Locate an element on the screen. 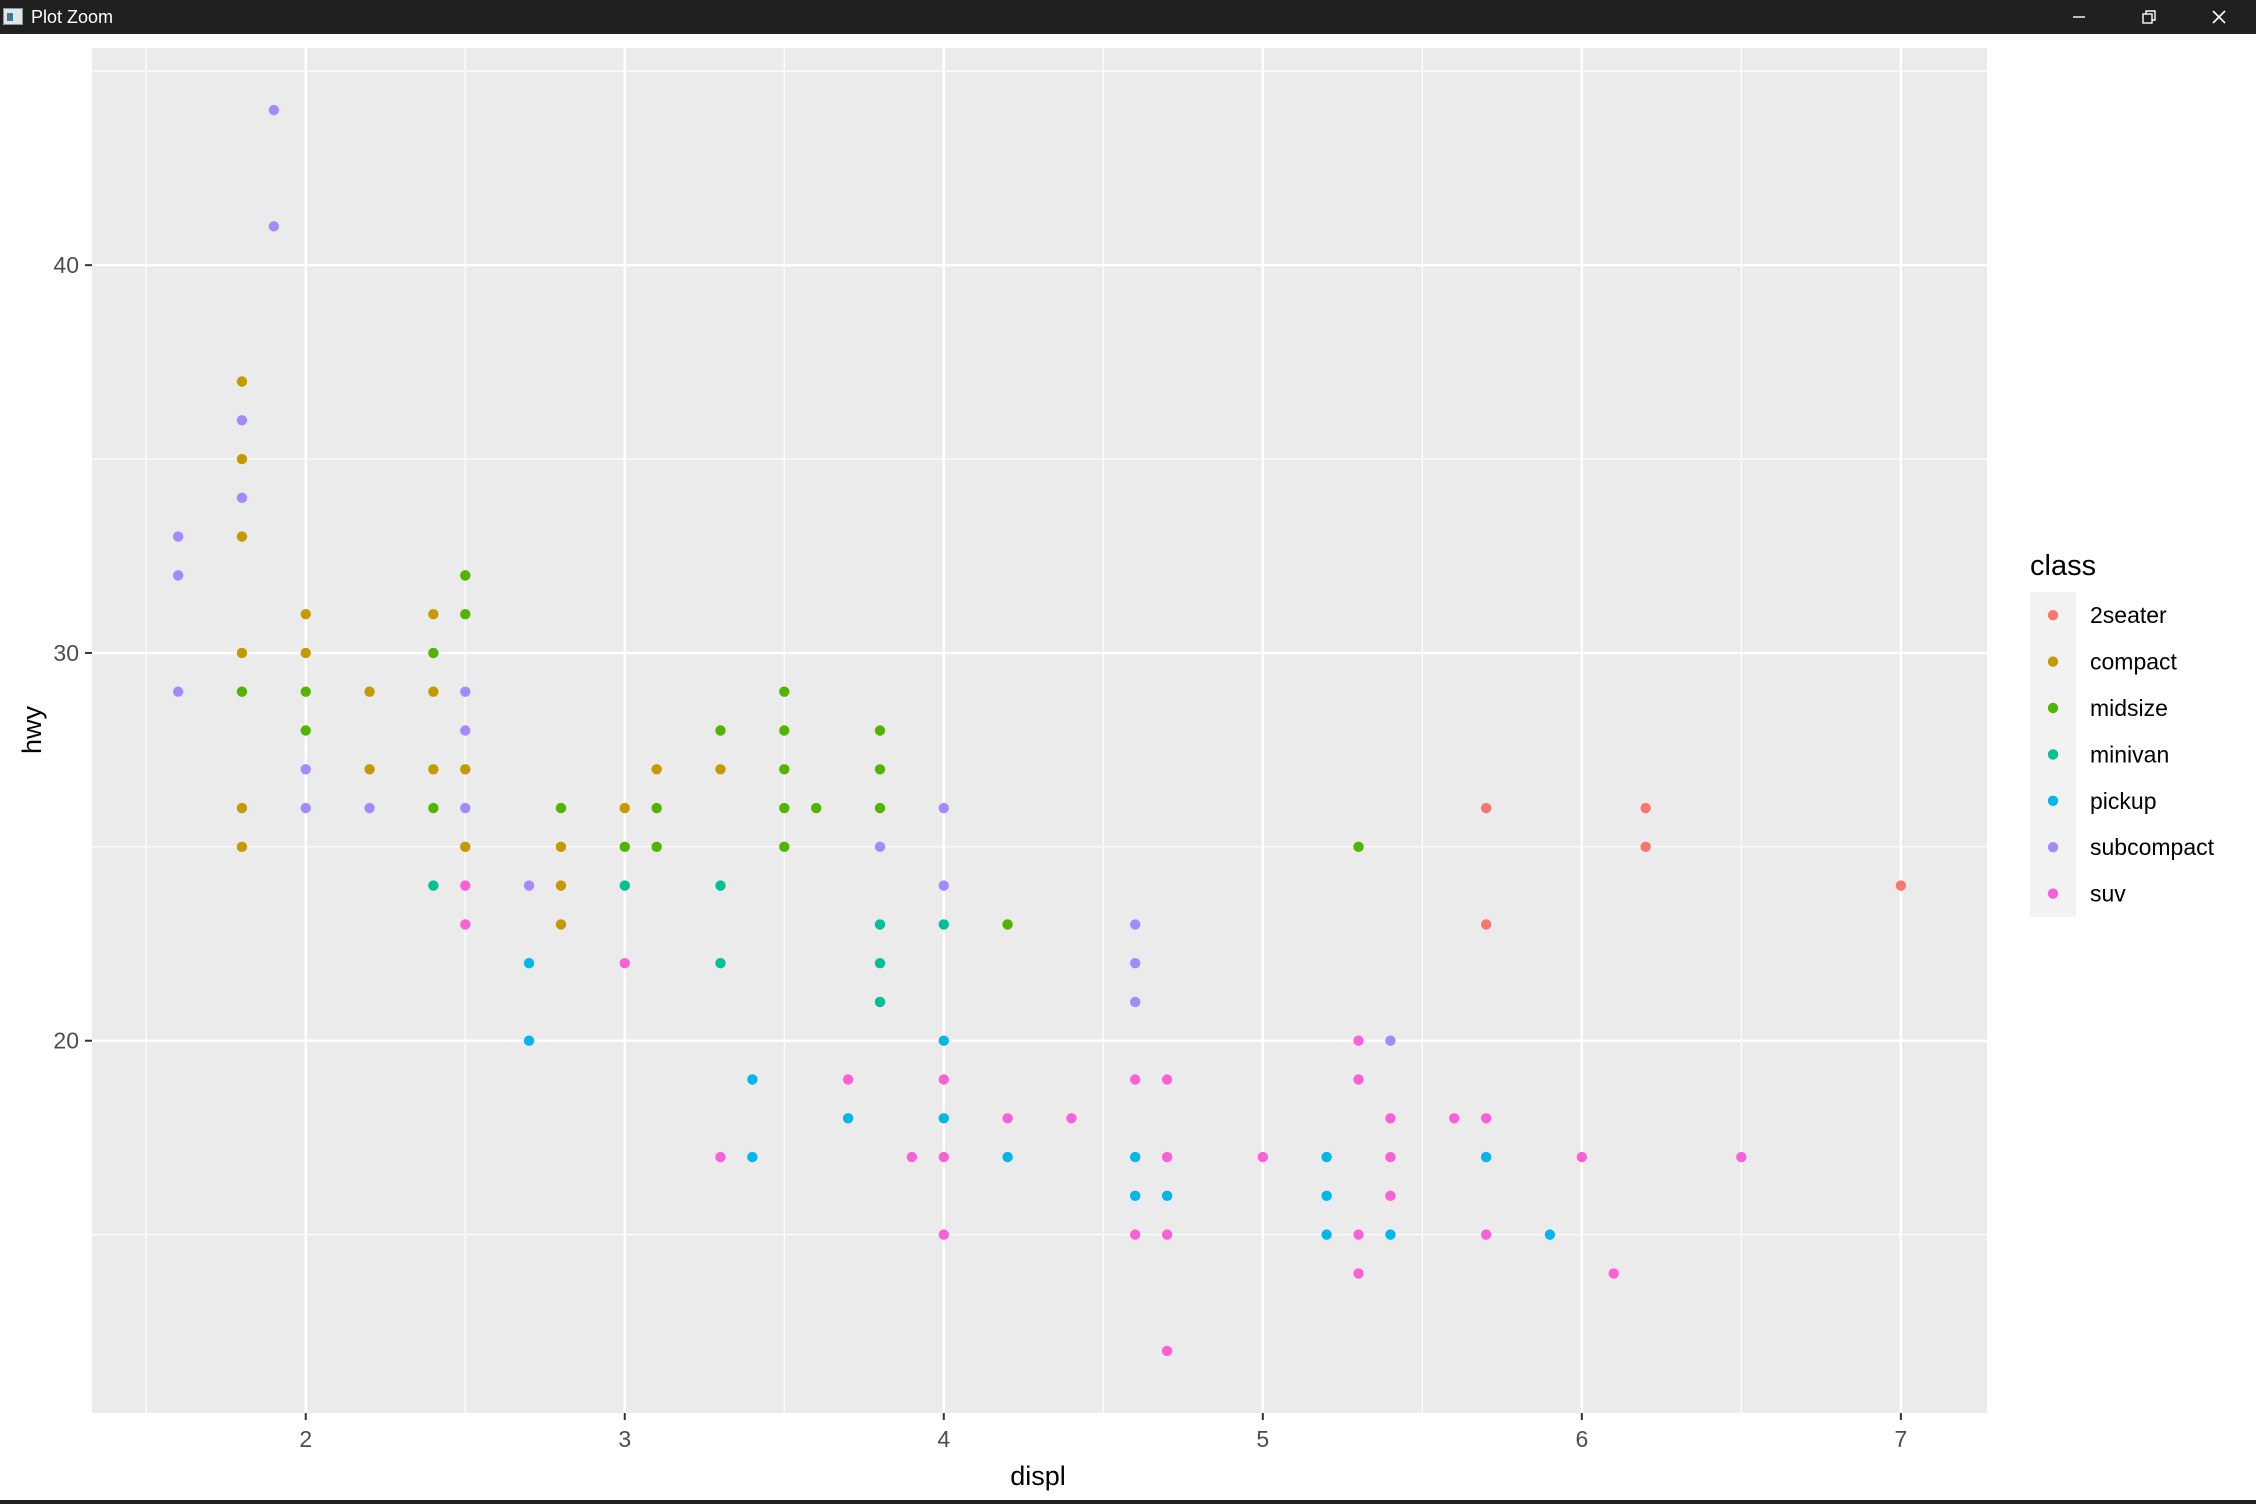  restore-icon is located at coordinates (2149, 17).